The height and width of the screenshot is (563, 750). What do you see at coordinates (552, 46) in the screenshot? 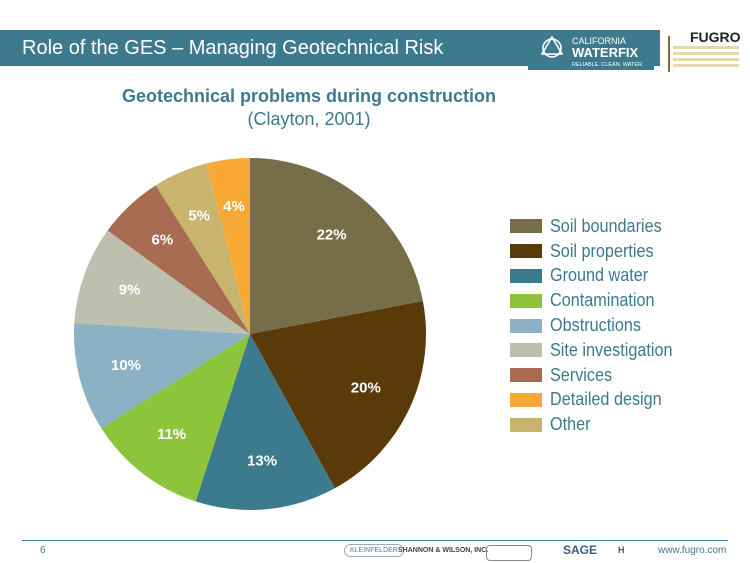
I see `waterfix-emblem-icon` at bounding box center [552, 46].